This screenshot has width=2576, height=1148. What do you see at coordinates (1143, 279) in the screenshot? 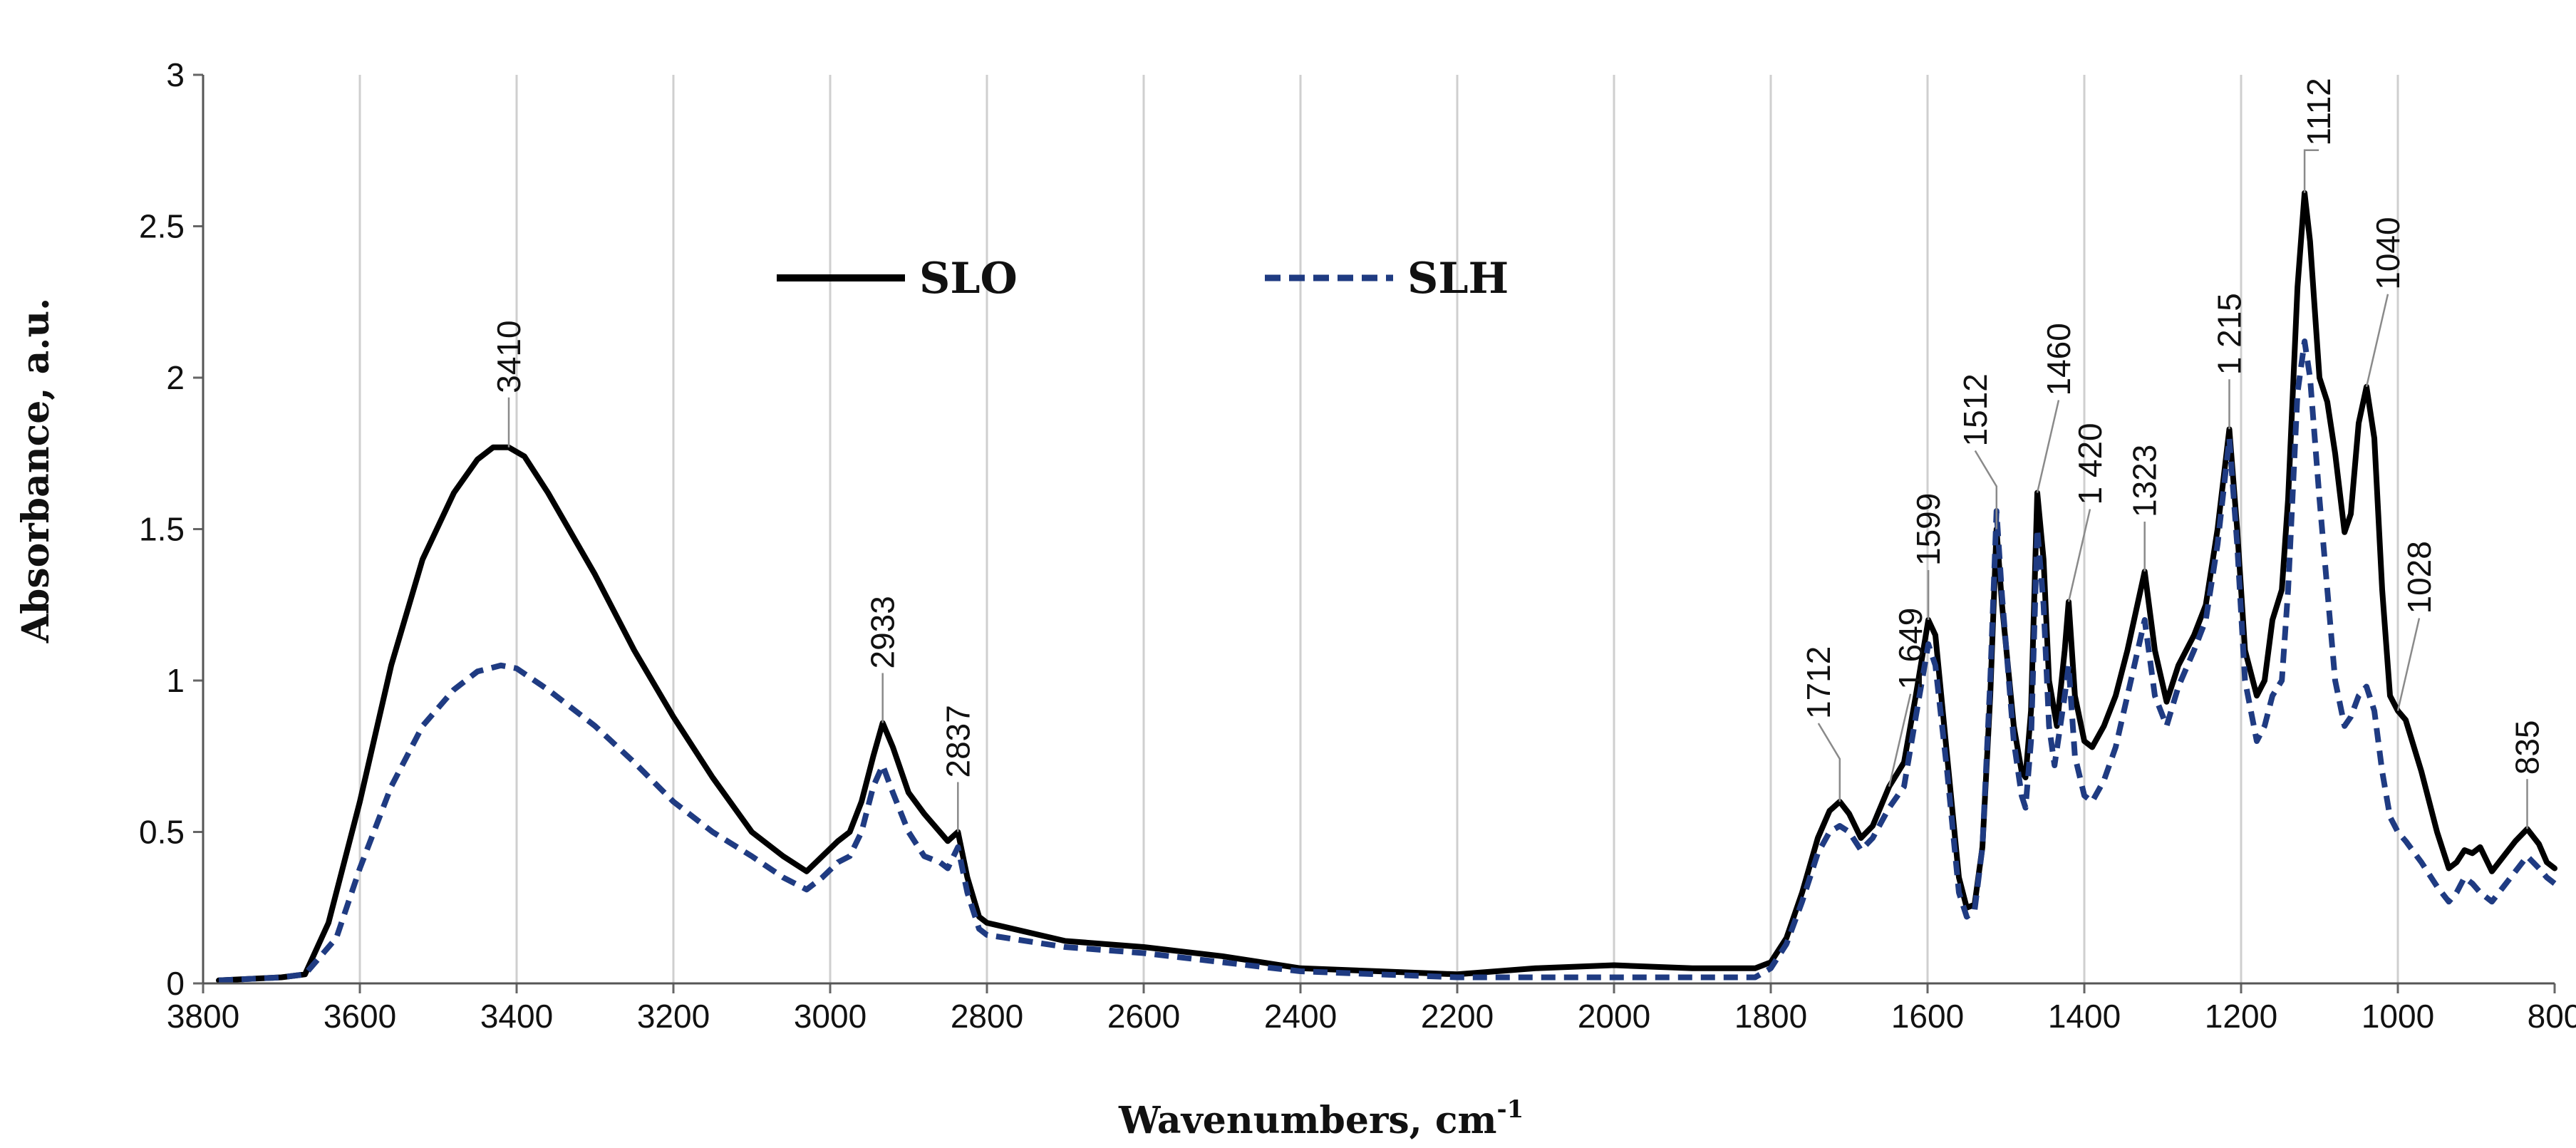
I see `legend: SLO SLH` at bounding box center [1143, 279].